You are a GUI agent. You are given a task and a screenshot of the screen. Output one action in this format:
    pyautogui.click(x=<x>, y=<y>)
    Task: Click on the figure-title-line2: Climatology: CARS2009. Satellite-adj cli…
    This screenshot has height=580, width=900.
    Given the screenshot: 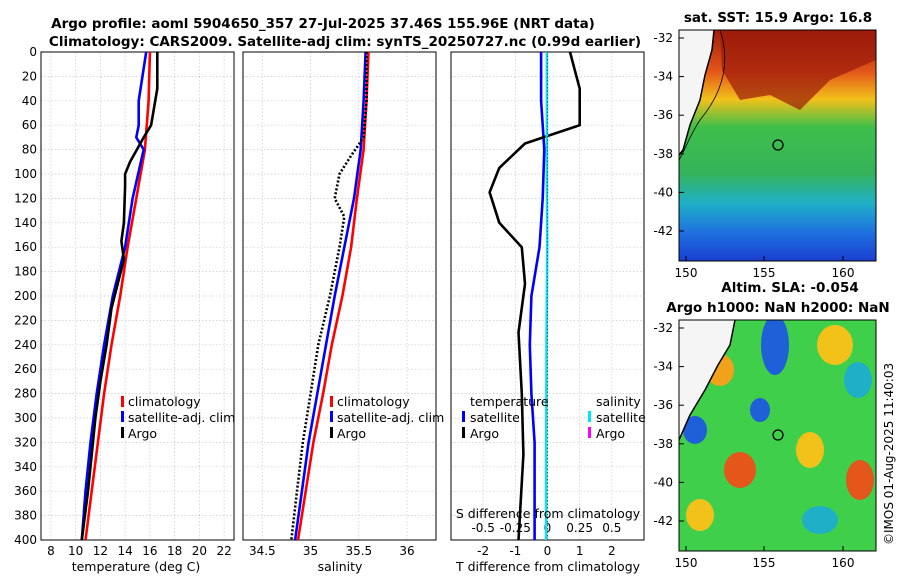 What is the action you would take?
    pyautogui.click(x=345, y=42)
    